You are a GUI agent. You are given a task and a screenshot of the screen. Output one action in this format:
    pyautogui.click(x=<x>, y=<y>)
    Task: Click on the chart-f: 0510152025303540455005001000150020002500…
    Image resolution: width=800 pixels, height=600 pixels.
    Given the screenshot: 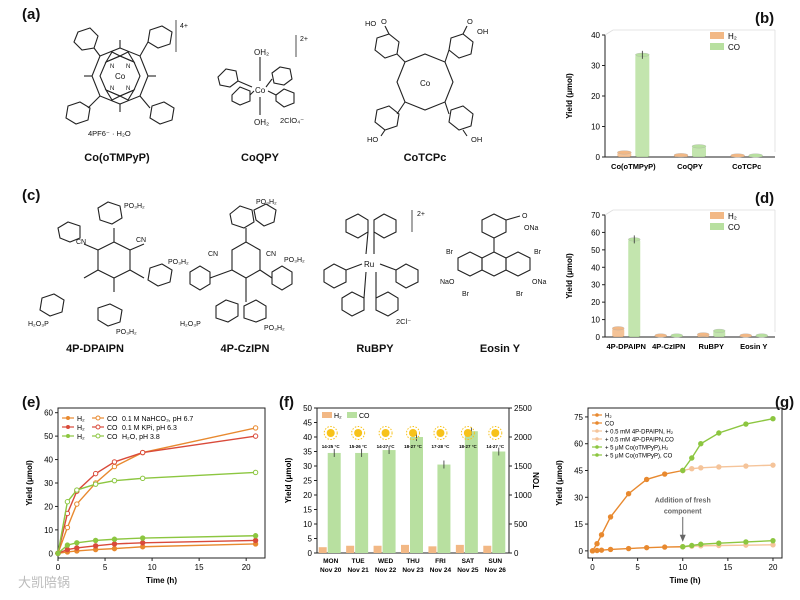 What is the action you would take?
    pyautogui.click(x=412, y=489)
    